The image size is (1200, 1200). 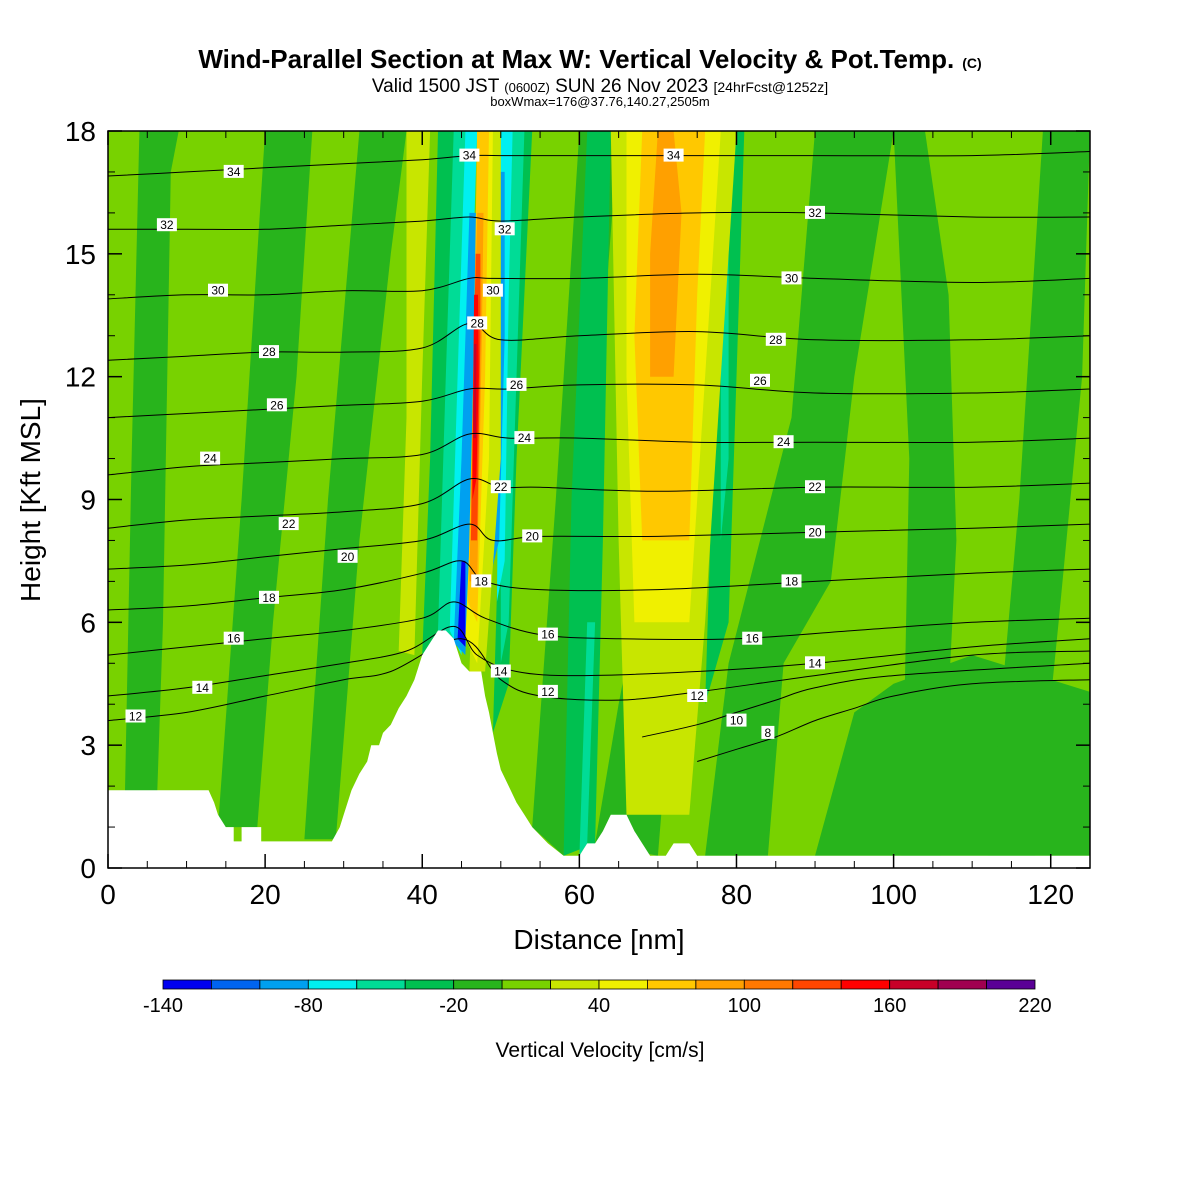 What do you see at coordinates (1034, 1006) in the screenshot?
I see `colorbar-tick-label: 220` at bounding box center [1034, 1006].